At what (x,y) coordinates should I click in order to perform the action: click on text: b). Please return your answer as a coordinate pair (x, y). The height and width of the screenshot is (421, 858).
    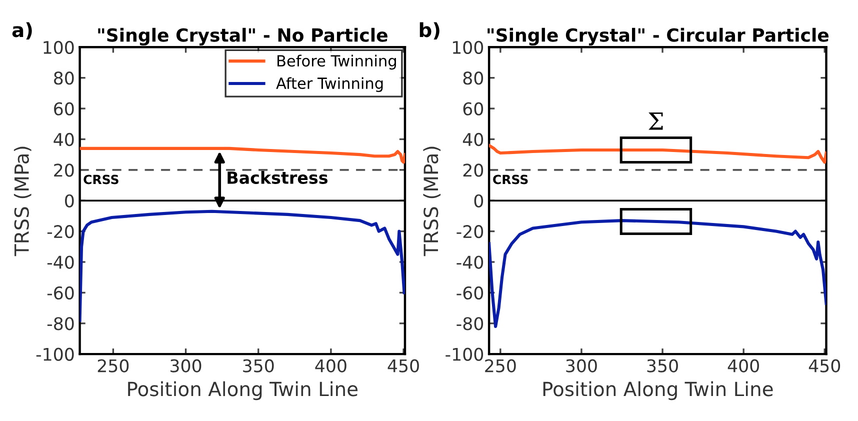
    Looking at the image, I should click on (430, 31).